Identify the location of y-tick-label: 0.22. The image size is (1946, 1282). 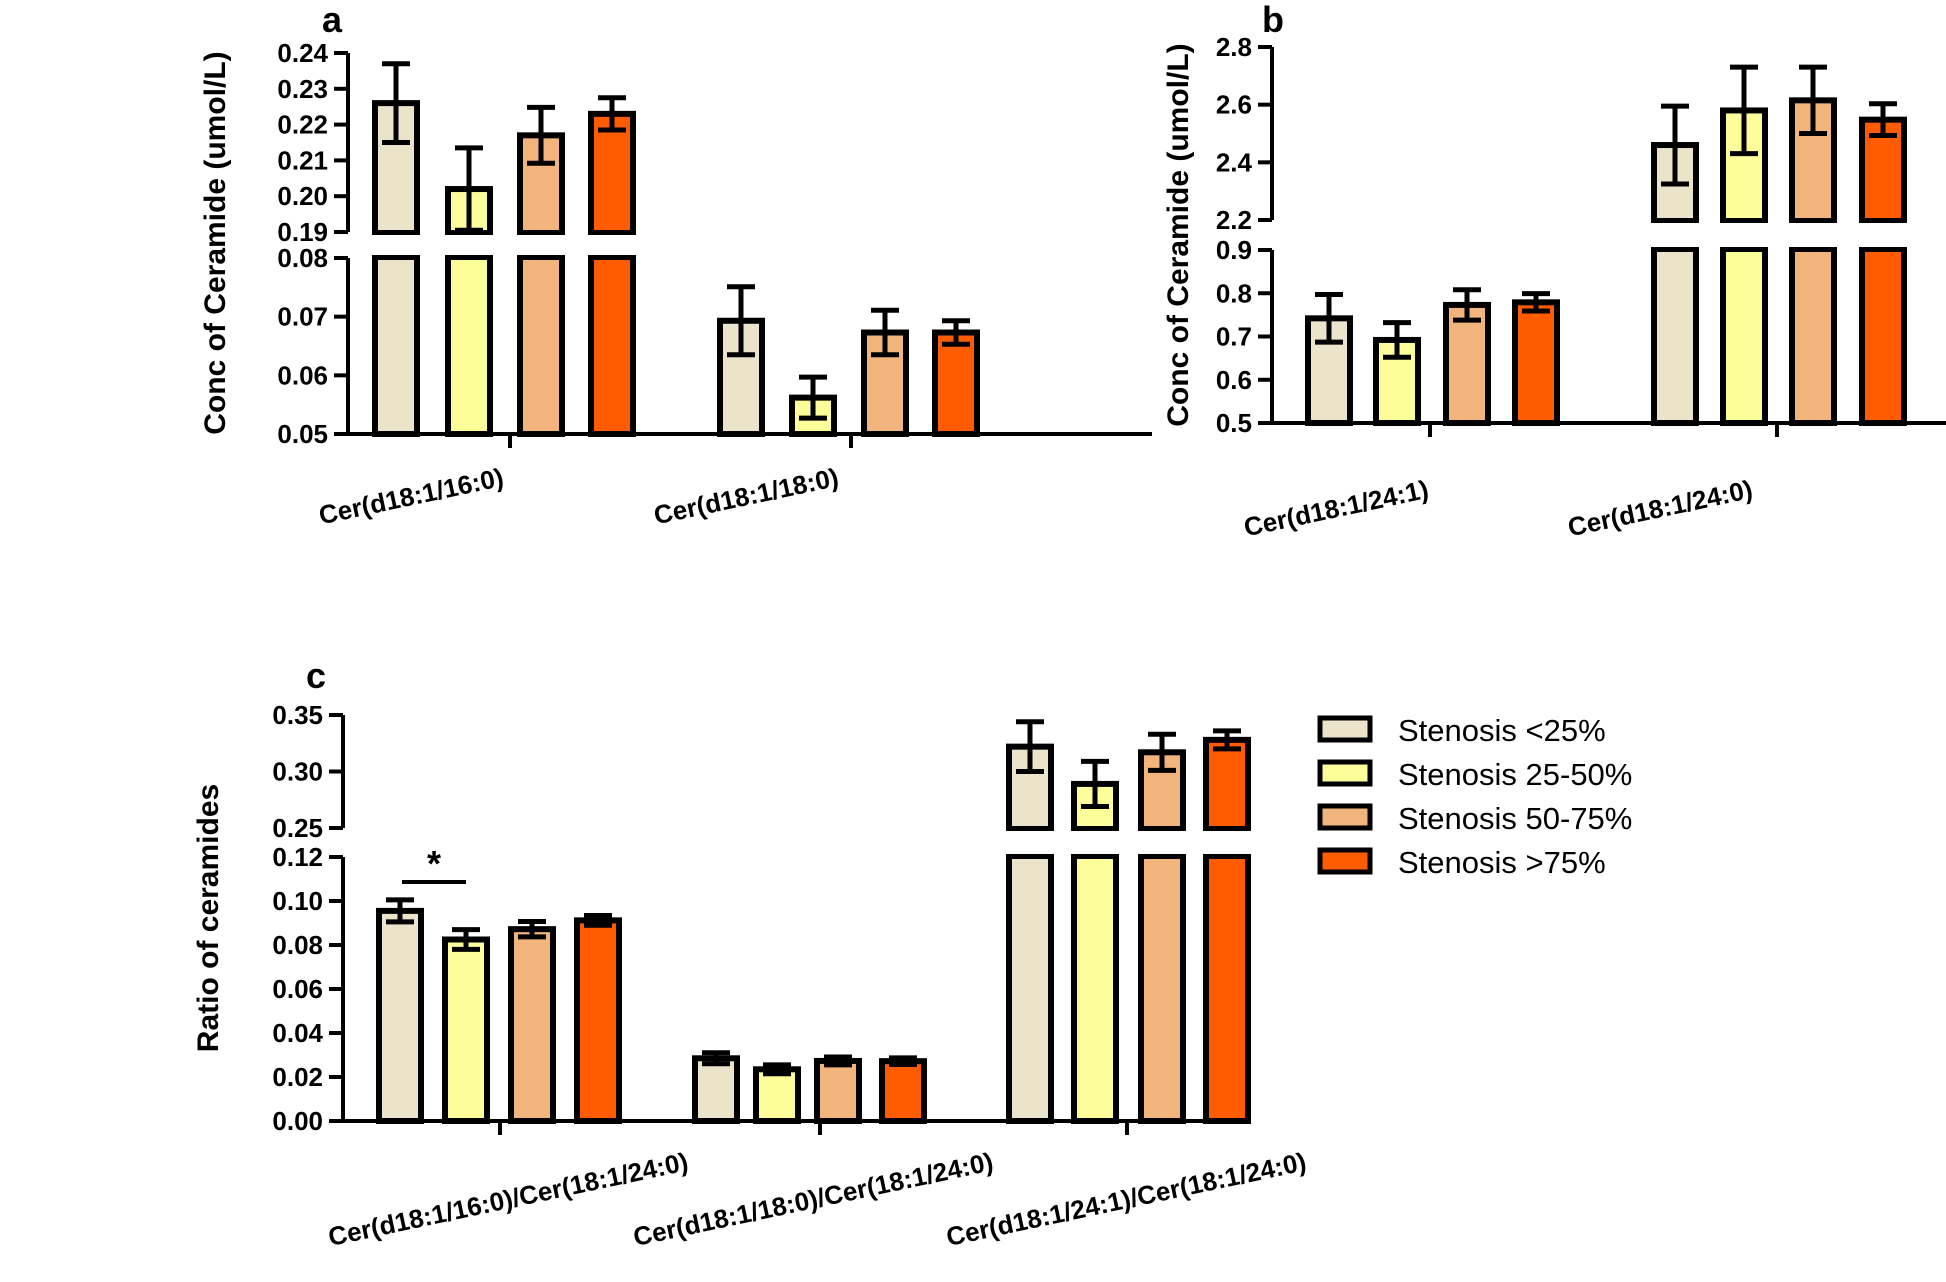
(302, 125).